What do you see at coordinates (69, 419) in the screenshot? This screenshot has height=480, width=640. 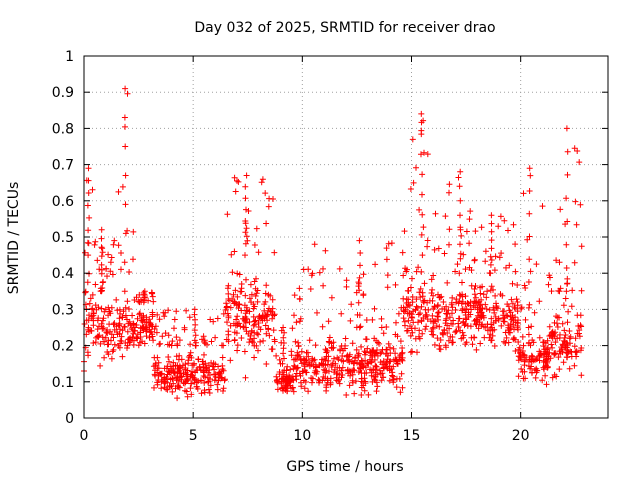 I see `y-tick-label: 0` at bounding box center [69, 419].